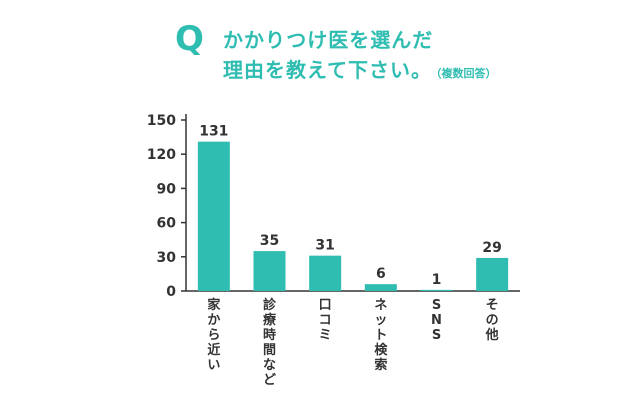 The height and width of the screenshot is (400, 640). I want to click on y-tick-label: 30, so click(167, 258).